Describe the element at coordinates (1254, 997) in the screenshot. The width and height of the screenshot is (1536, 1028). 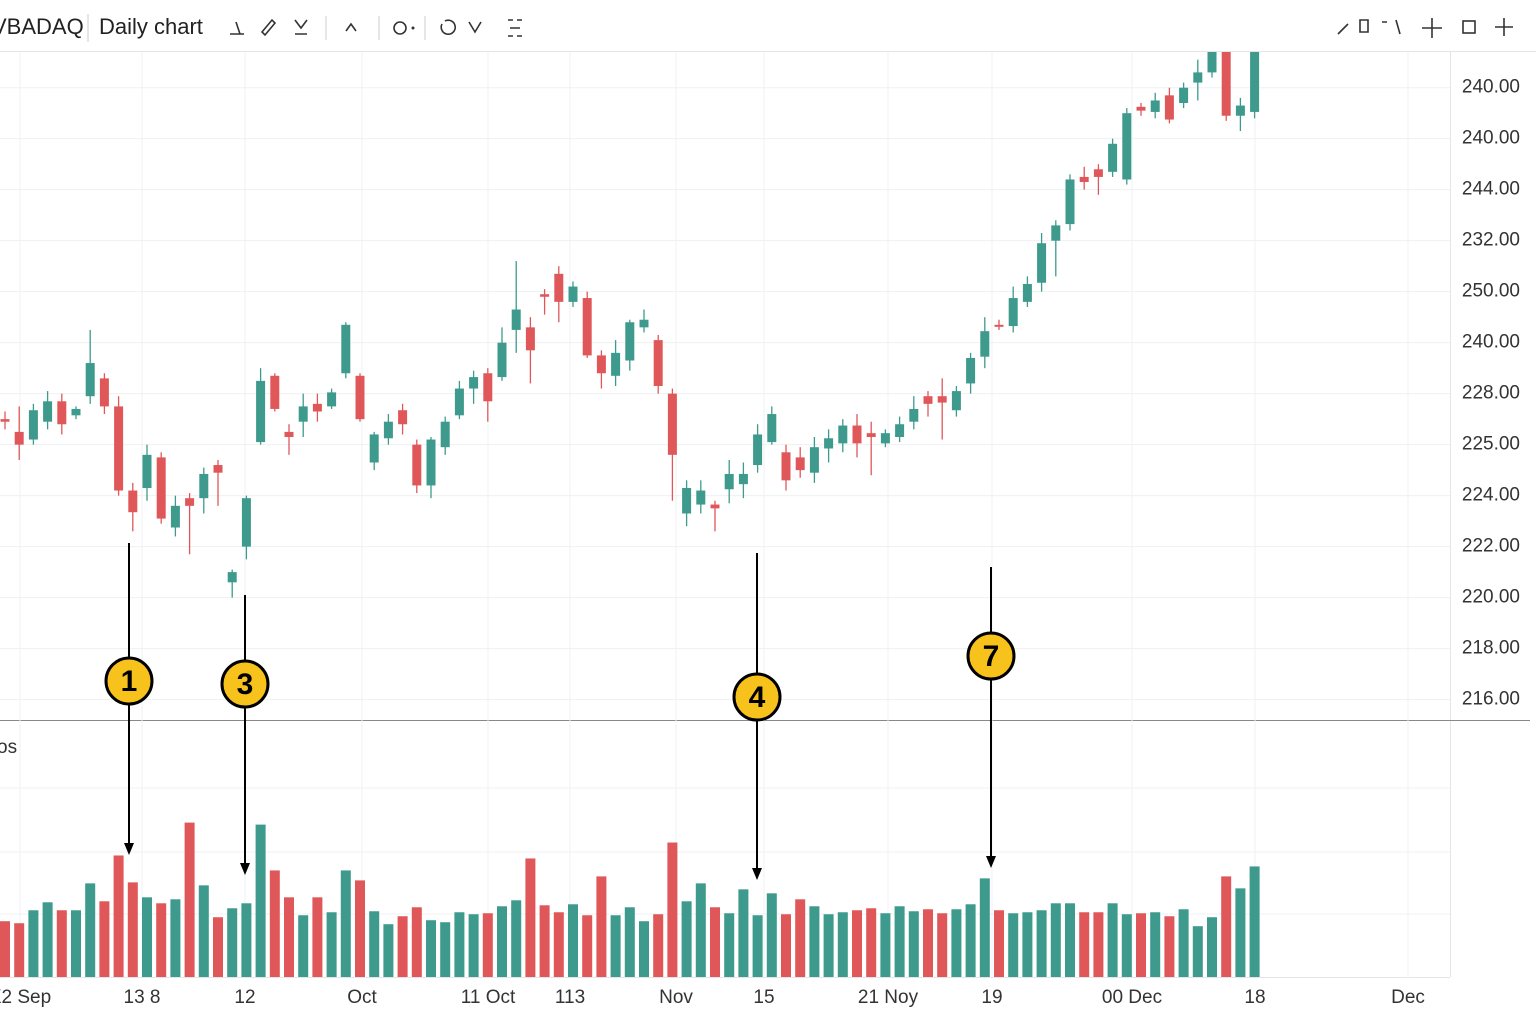
I see `x-tick-label: 18` at that location.